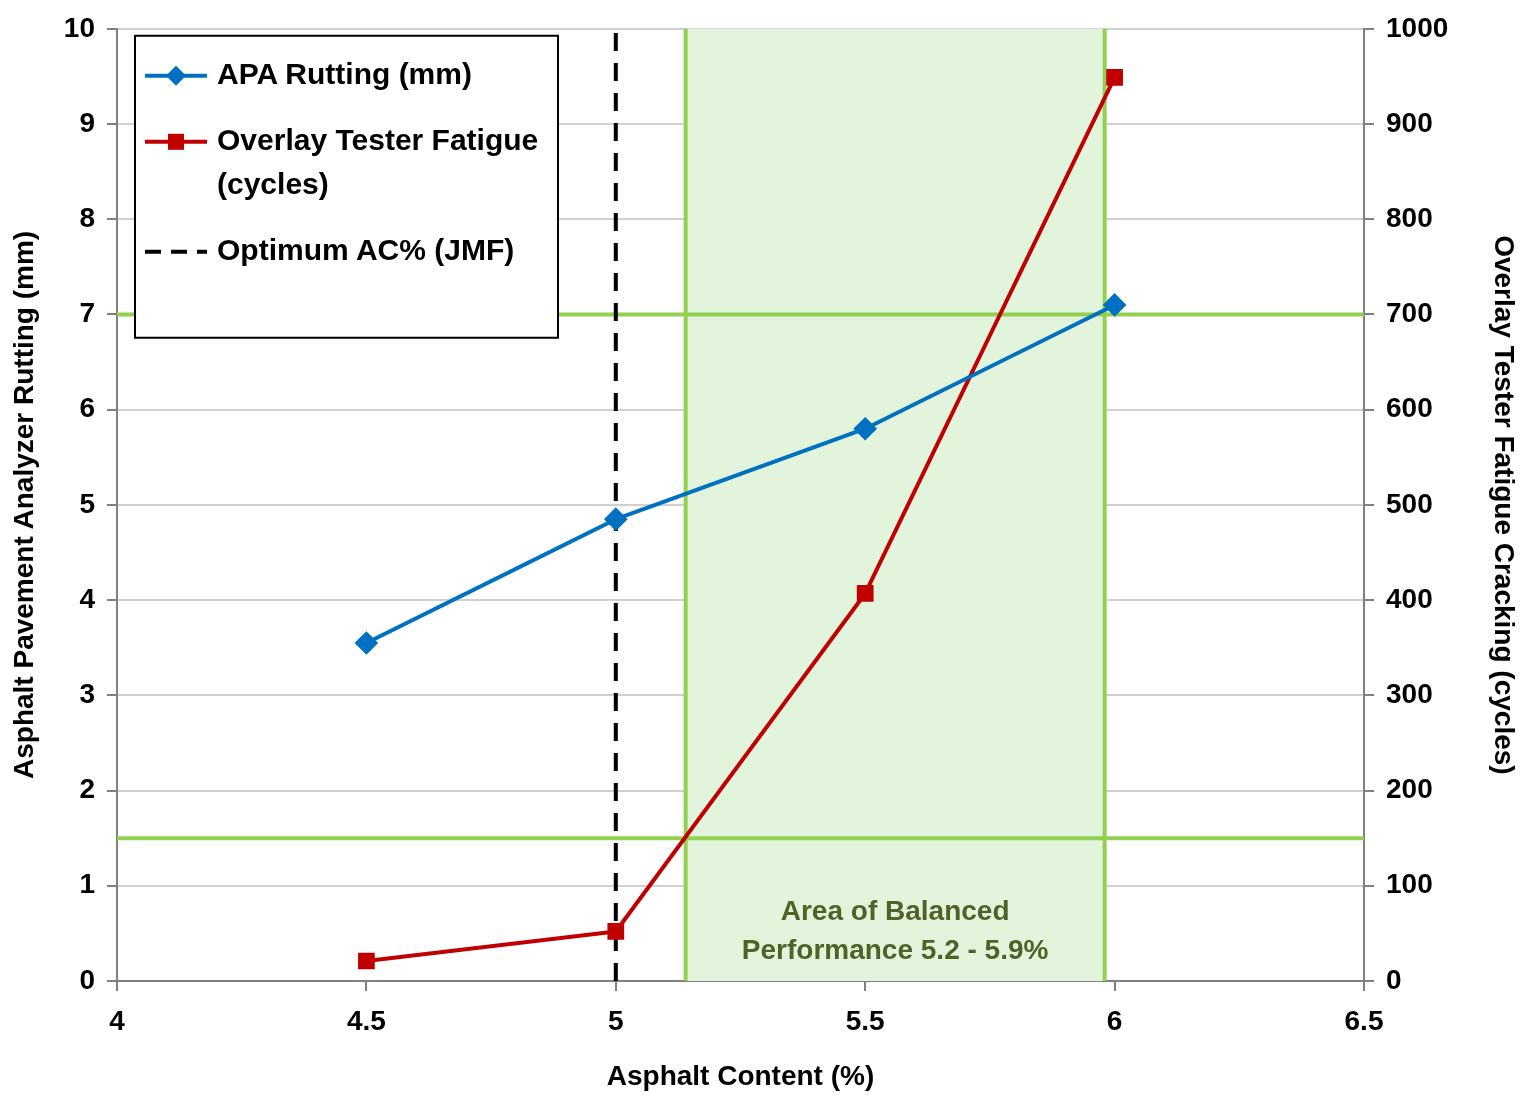  Describe the element at coordinates (1409, 694) in the screenshot. I see `y2-tick-label: 300` at that location.